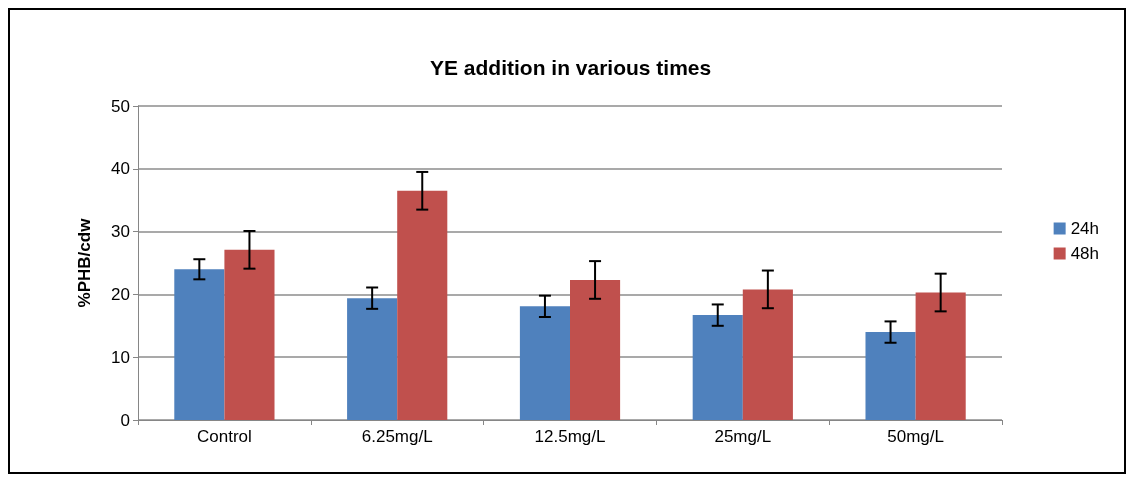  Describe the element at coordinates (120, 169) in the screenshot. I see `y-tick-label: 40` at that location.